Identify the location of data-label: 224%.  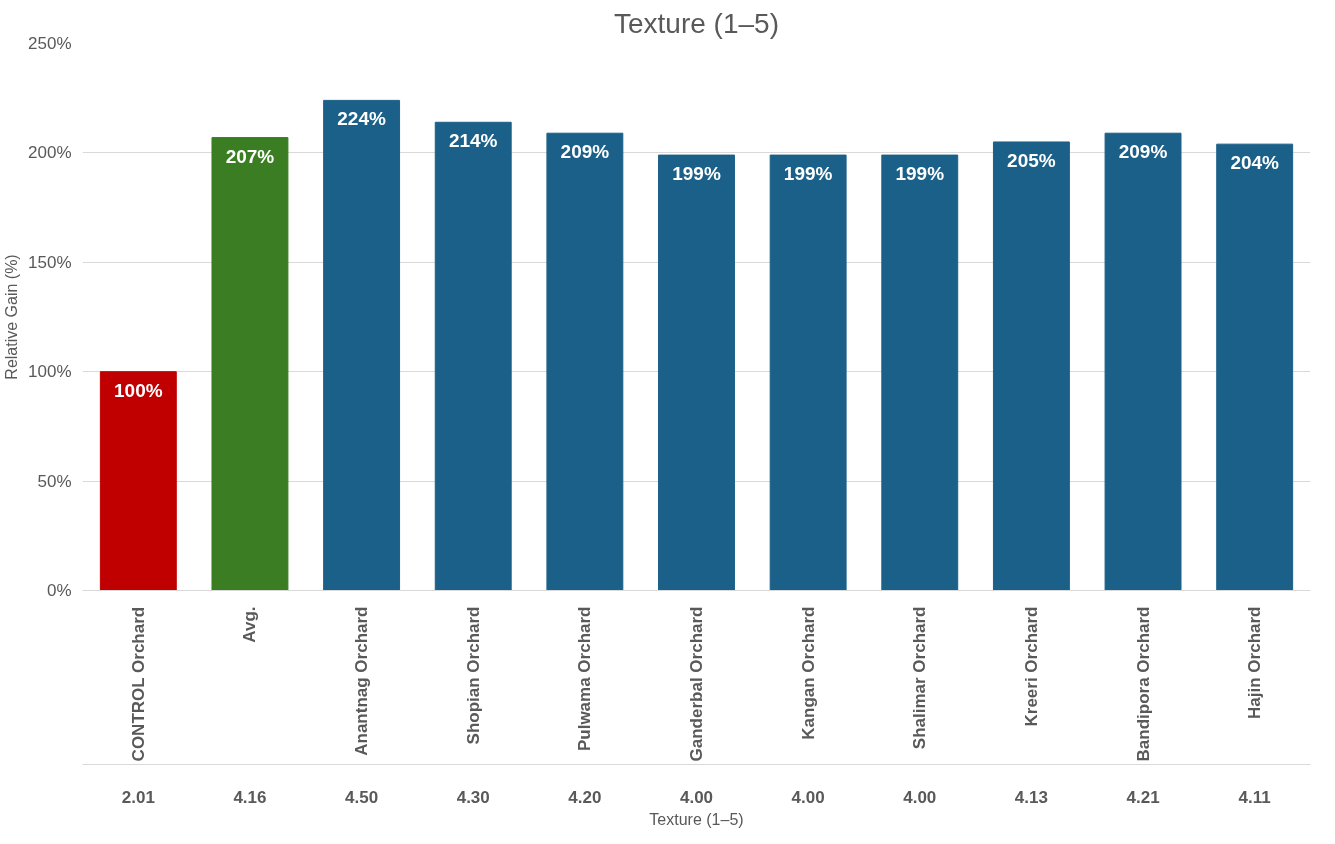
(361, 119).